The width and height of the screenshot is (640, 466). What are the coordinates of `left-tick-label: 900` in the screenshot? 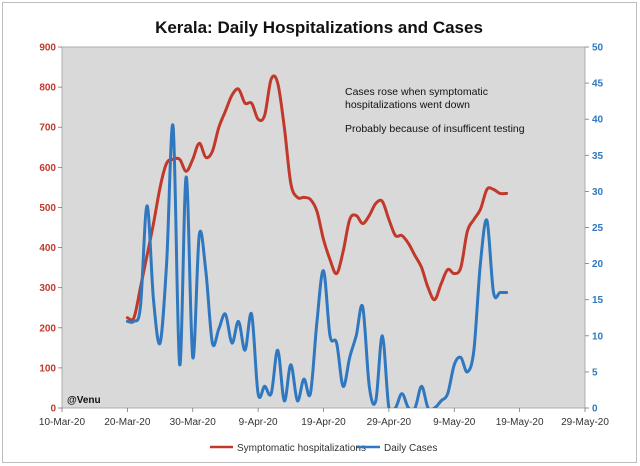 It's located at (47, 48).